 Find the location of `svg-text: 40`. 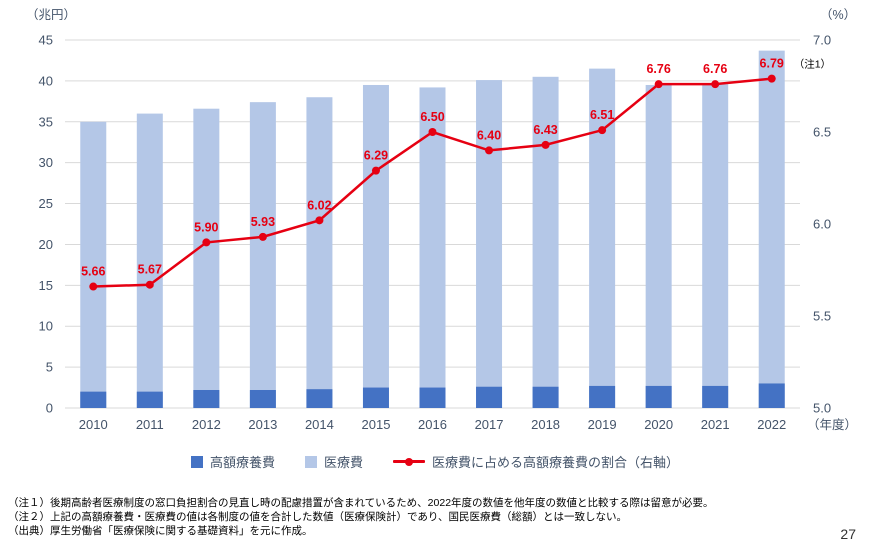

svg-text: 40 is located at coordinates (46, 80).